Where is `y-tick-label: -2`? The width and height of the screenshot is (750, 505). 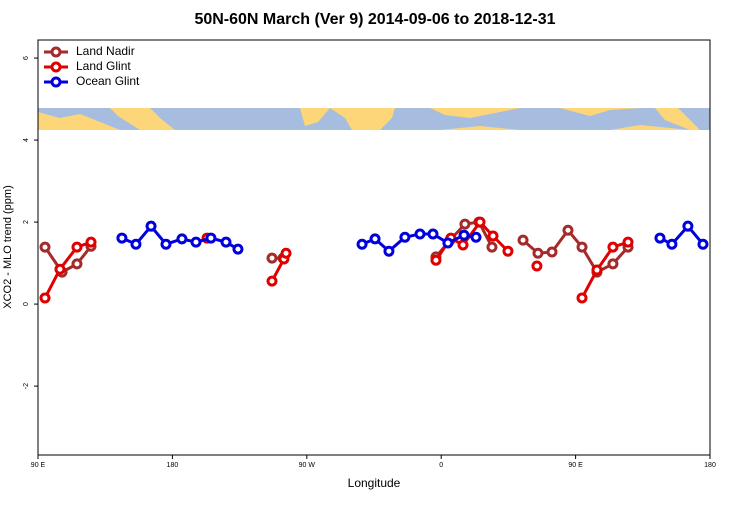 y-tick-label: -2 is located at coordinates (26, 386).